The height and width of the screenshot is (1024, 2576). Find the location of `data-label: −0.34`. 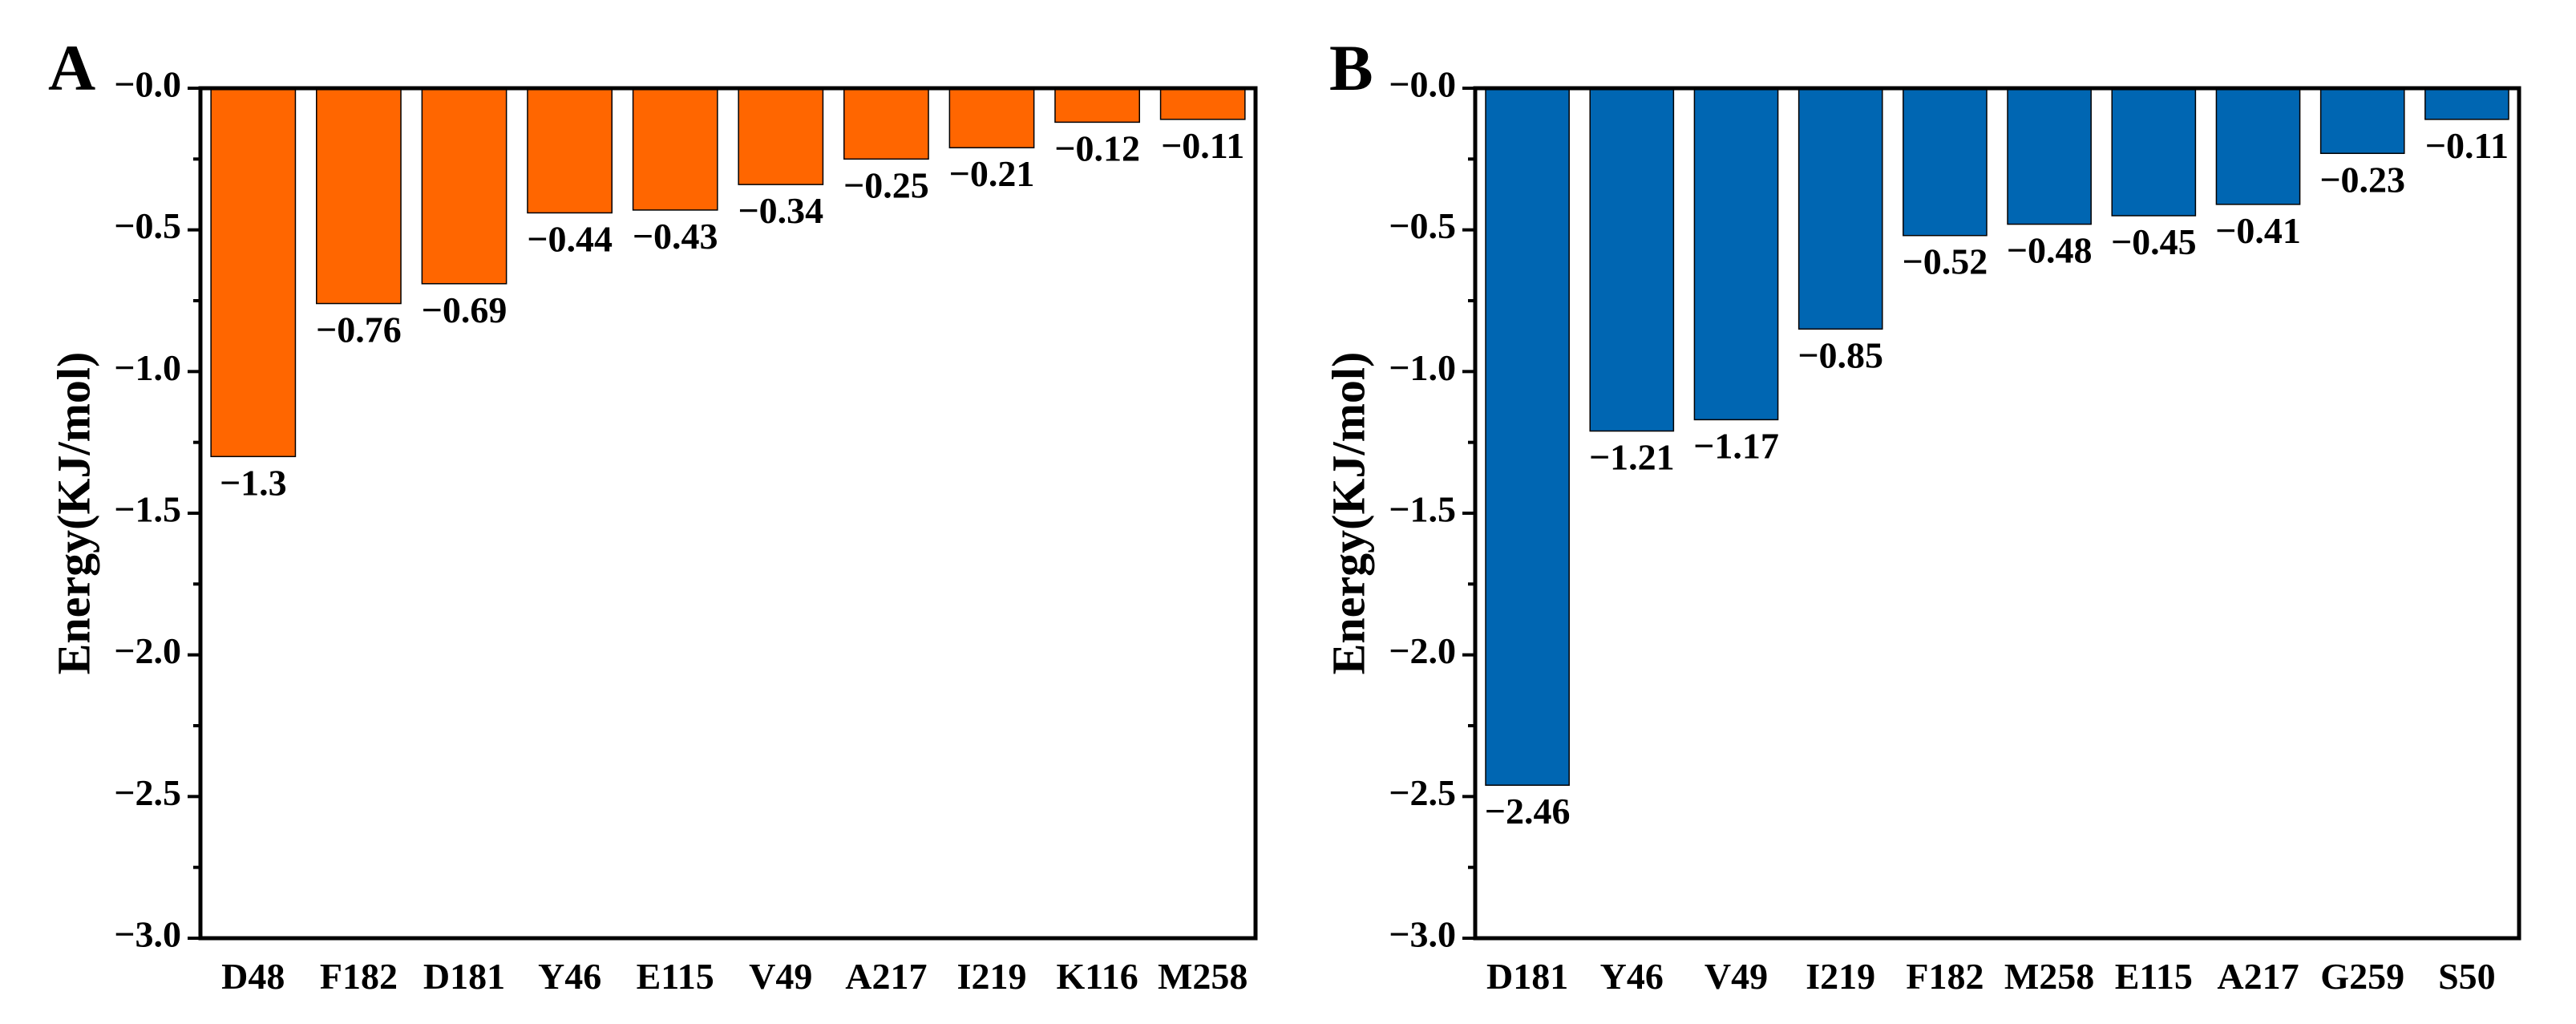

data-label: −0.34 is located at coordinates (780, 210).